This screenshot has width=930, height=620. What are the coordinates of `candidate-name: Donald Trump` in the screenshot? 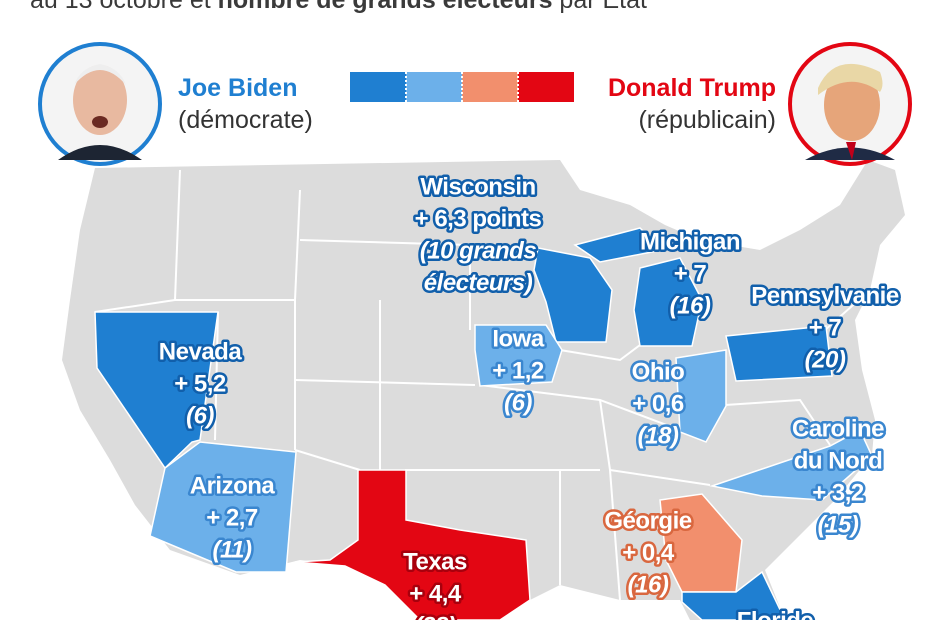 It's located at (692, 88).